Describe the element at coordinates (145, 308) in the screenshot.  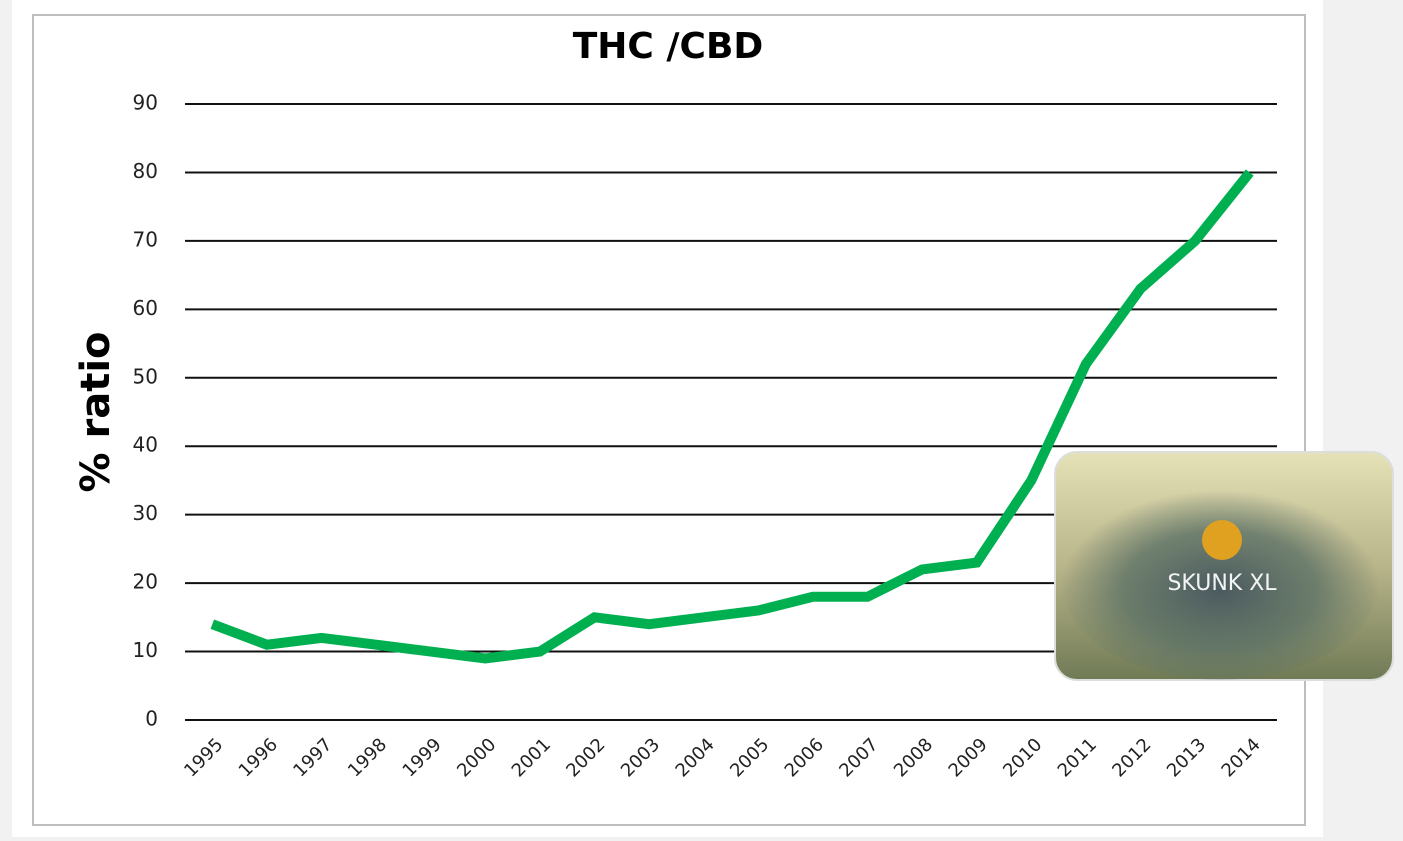
I see `y-tick-label: 60` at that location.